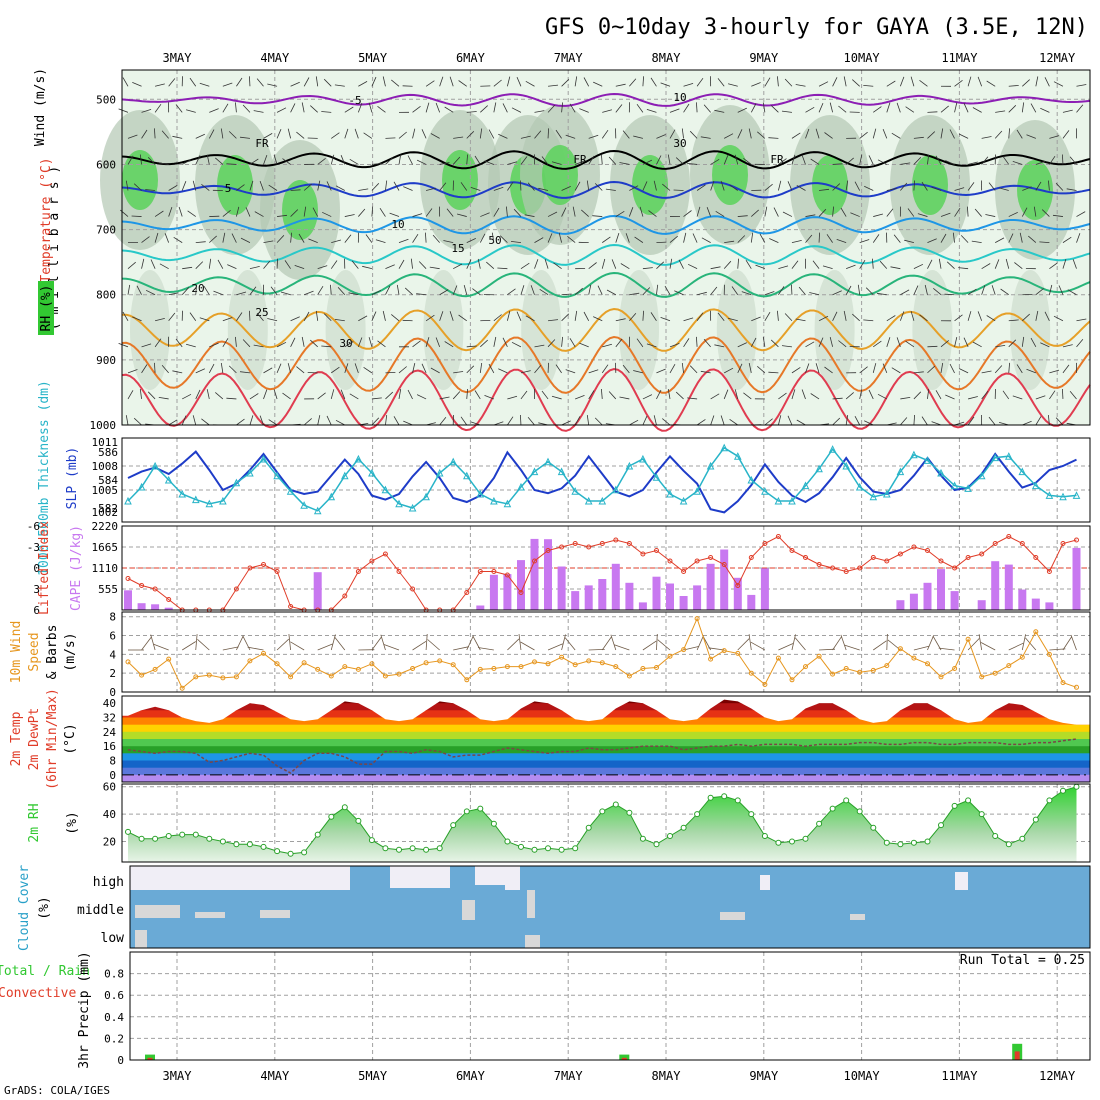 This screenshot has width=1100, height=1100. What do you see at coordinates (105, 466) in the screenshot?
I see `slp-tick: 1008` at bounding box center [105, 466].